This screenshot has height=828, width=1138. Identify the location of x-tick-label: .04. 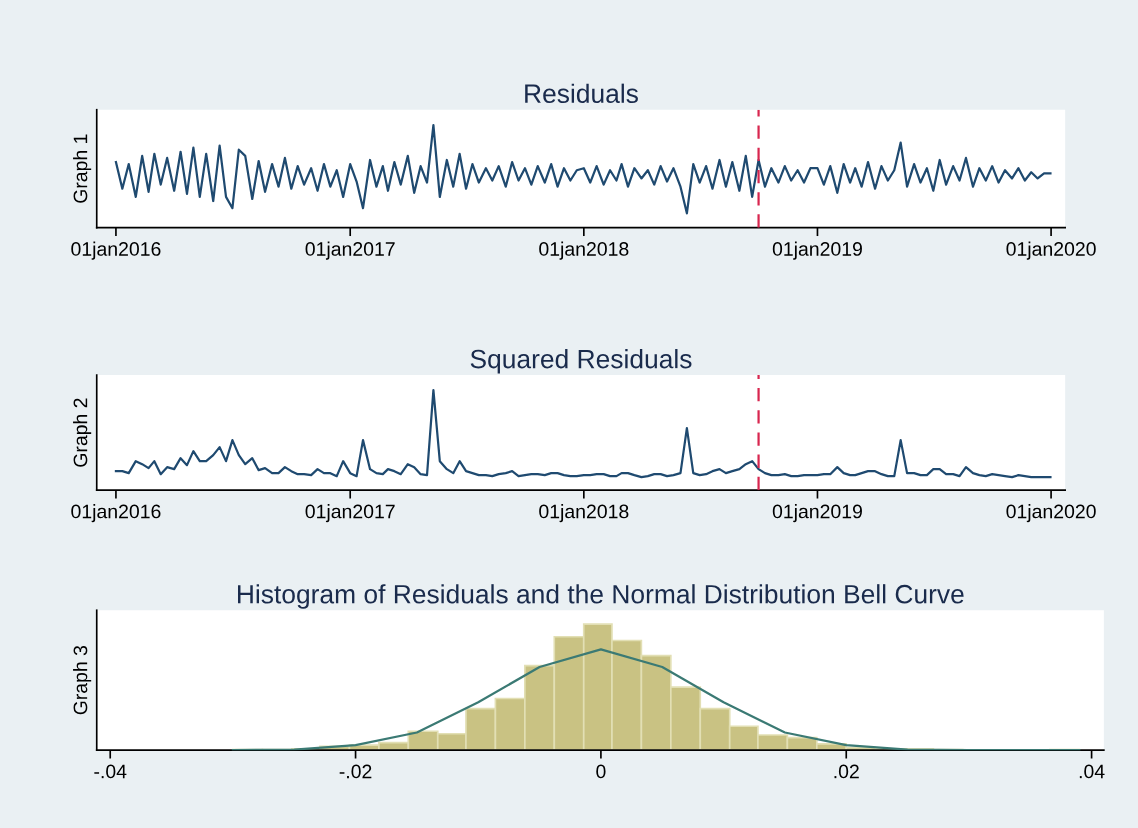
(1092, 771).